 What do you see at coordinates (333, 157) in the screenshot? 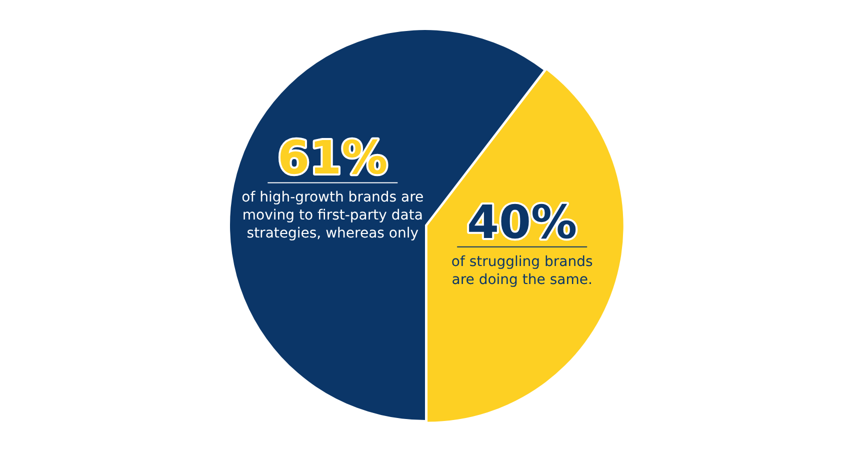
I see `data-label: 61%` at bounding box center [333, 157].